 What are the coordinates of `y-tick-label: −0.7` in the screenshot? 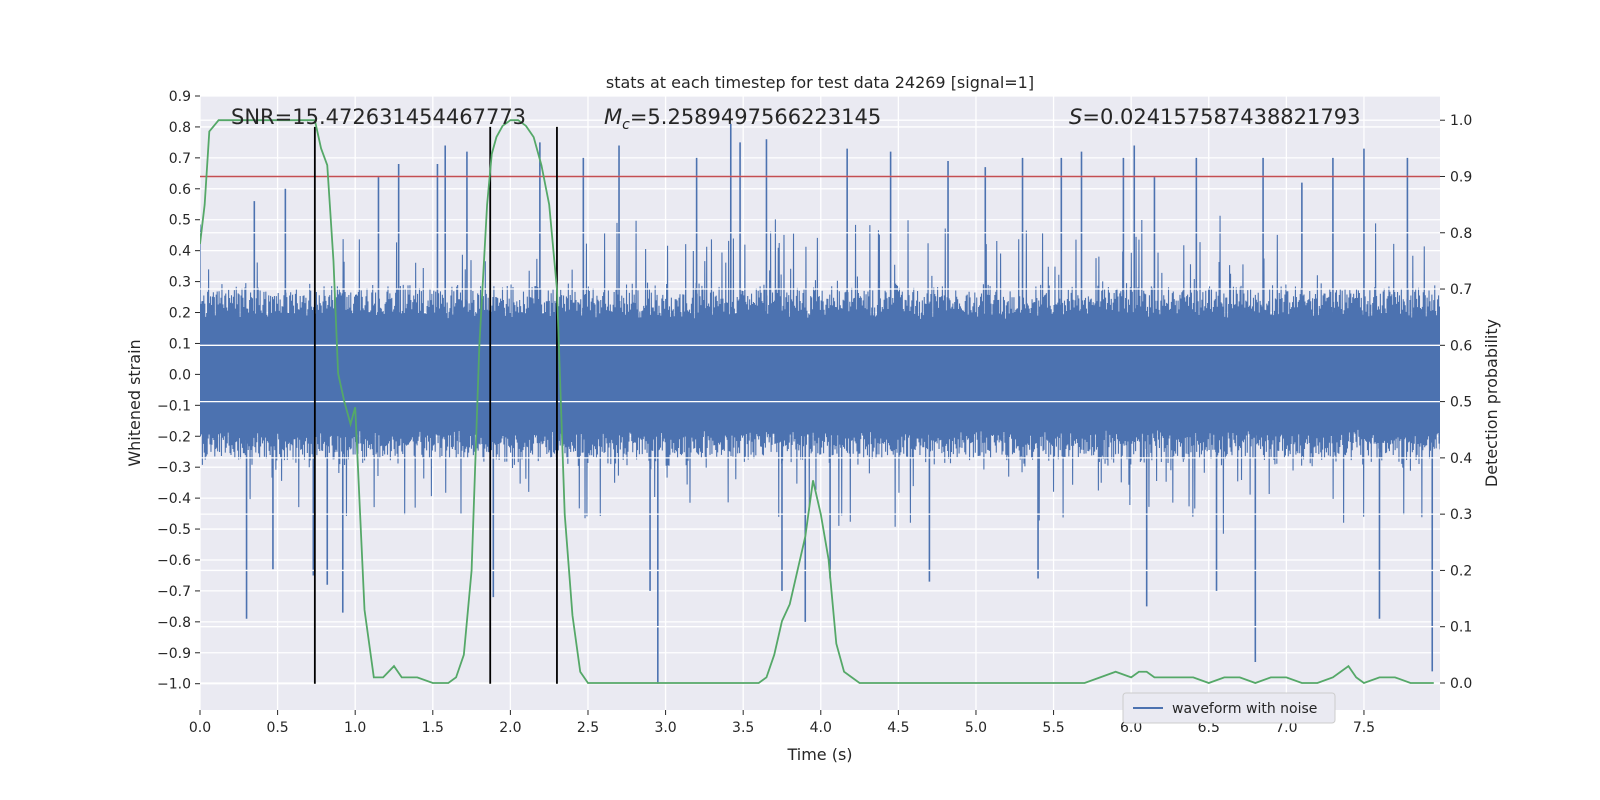 It's located at (174, 592).